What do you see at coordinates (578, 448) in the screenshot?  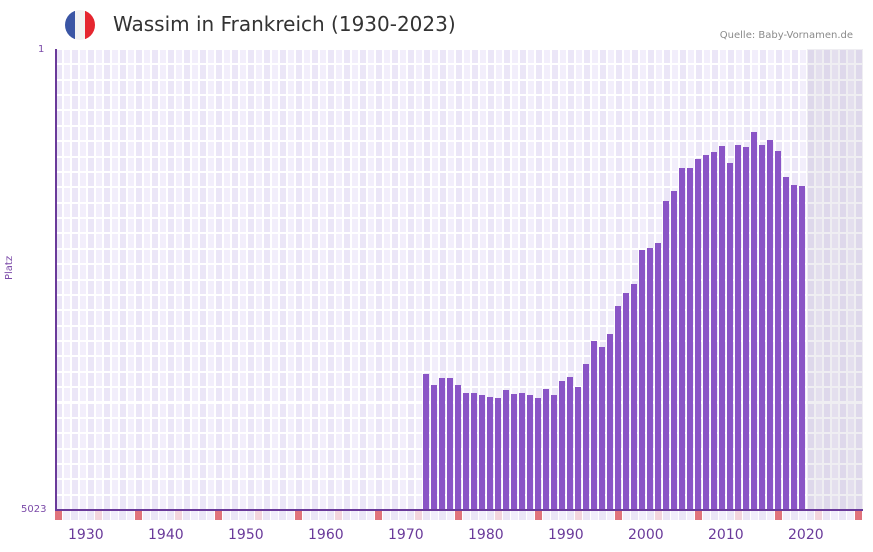 I see `bar-1993` at bounding box center [578, 448].